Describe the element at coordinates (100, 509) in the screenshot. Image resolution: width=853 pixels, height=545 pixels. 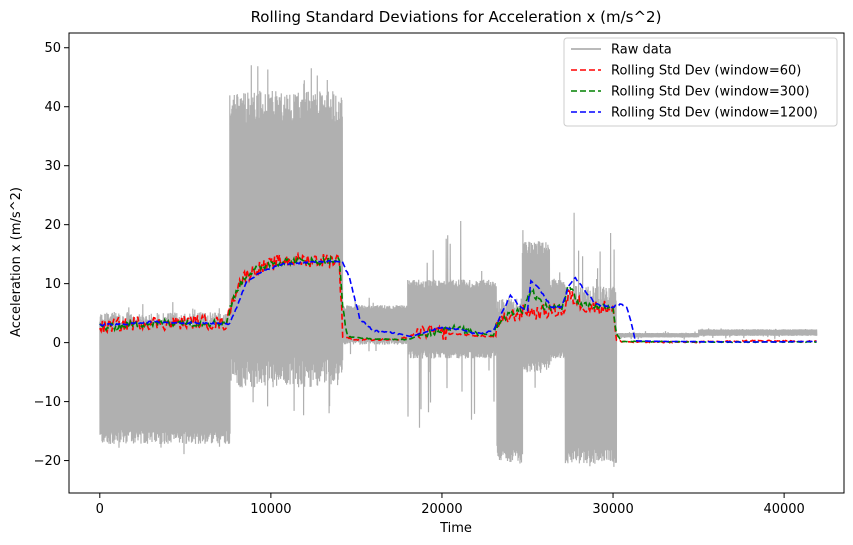
I see `x-tick-label: 0` at that location.